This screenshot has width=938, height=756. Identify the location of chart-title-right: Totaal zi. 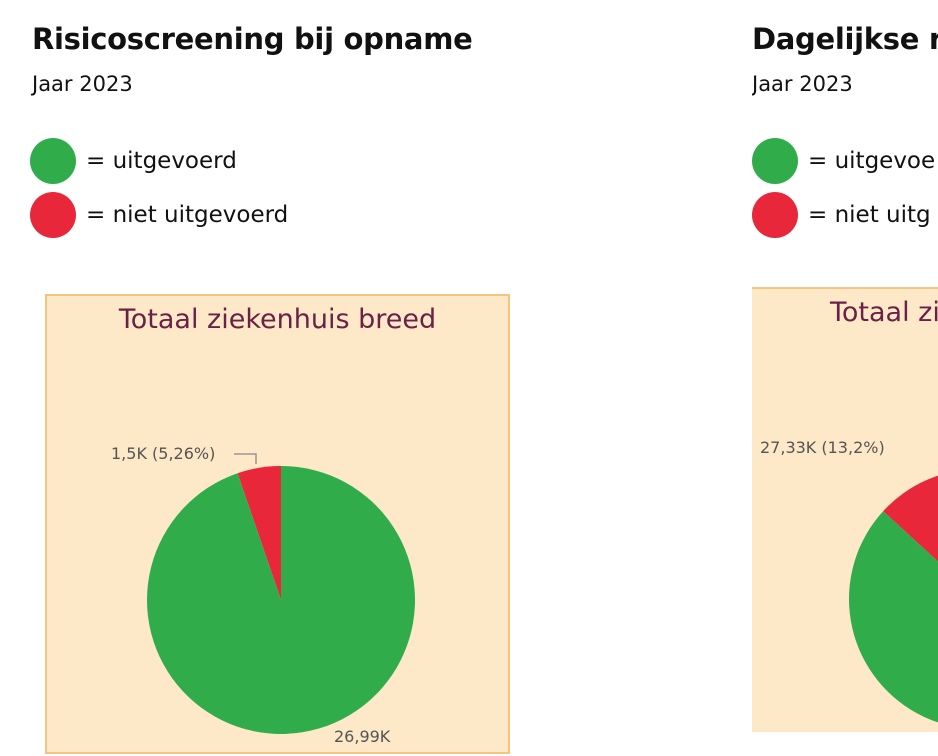
(884, 312).